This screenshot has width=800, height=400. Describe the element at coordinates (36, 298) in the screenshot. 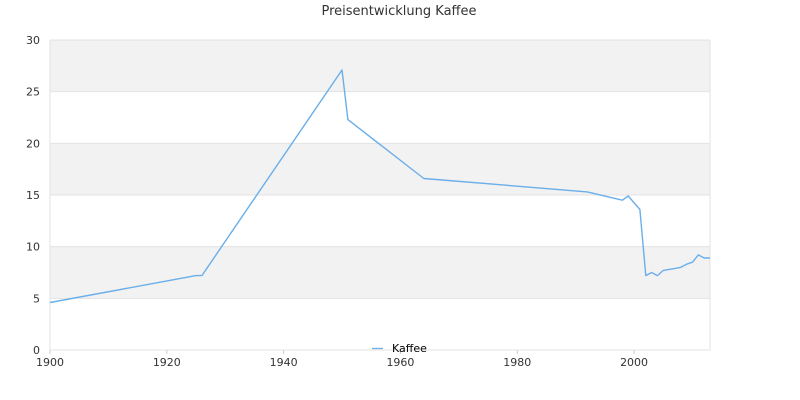

I see `y-tick-label: 5` at that location.